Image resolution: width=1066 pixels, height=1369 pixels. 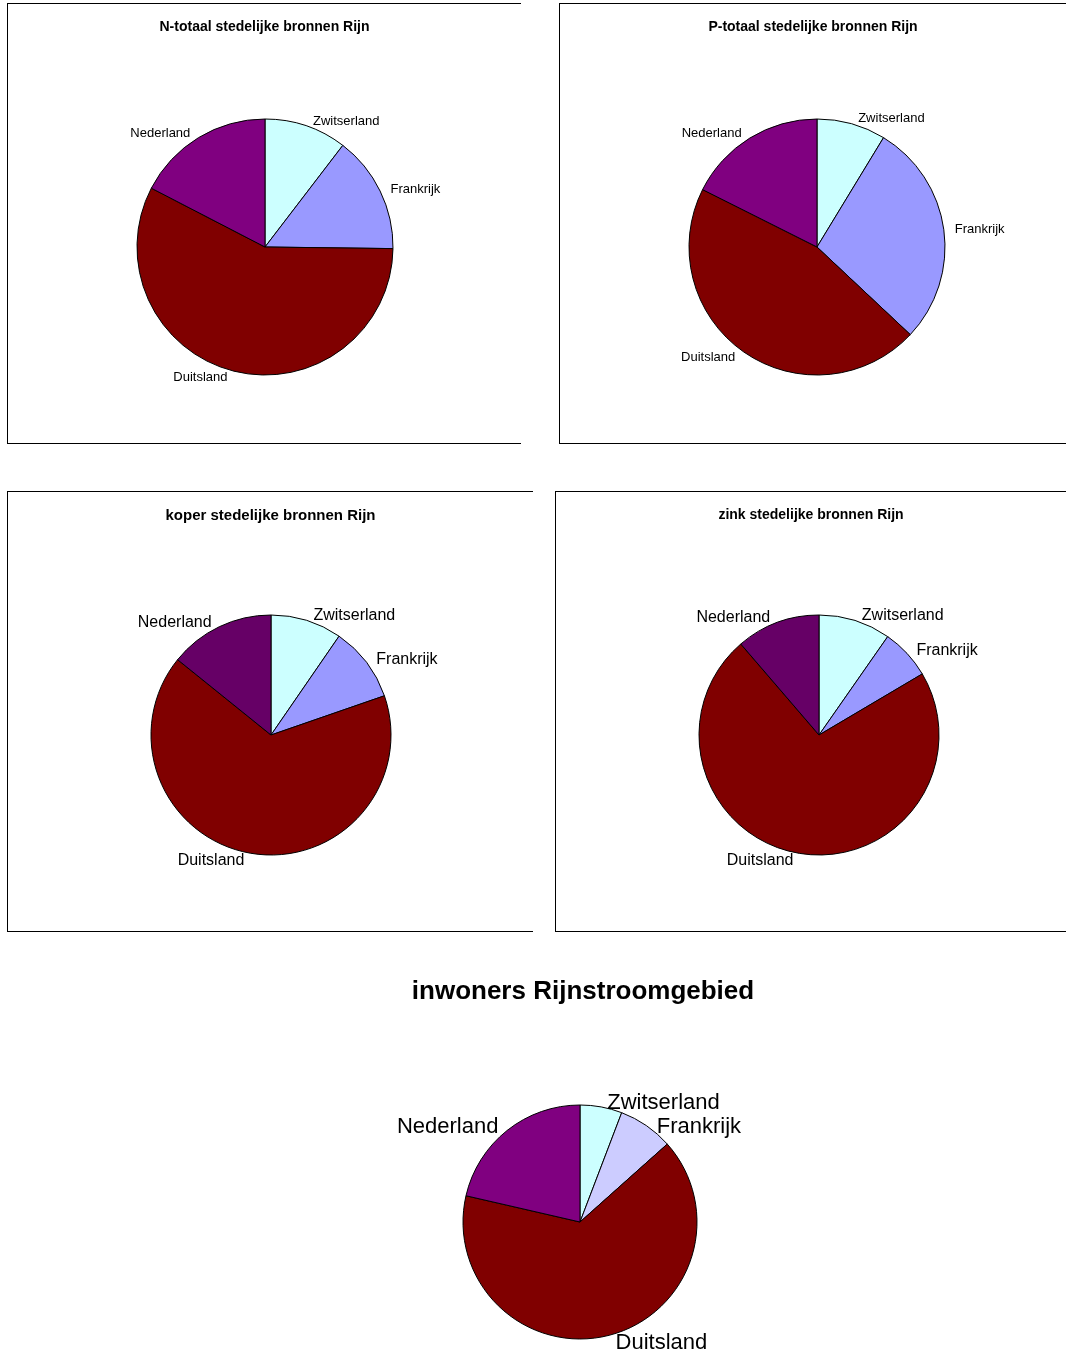 I want to click on chart-title: zink stedelijke bronnen Rijn, so click(x=811, y=514).